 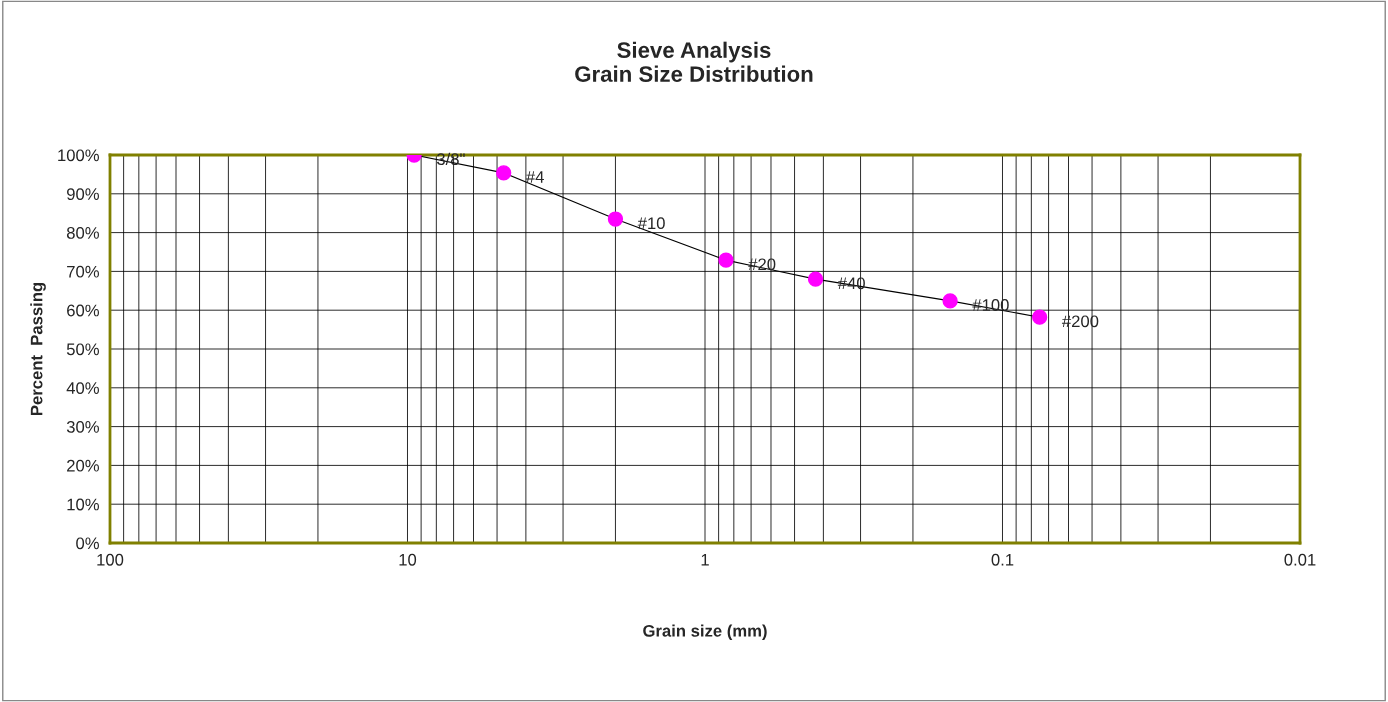 I want to click on annotation: #4, so click(x=534, y=177).